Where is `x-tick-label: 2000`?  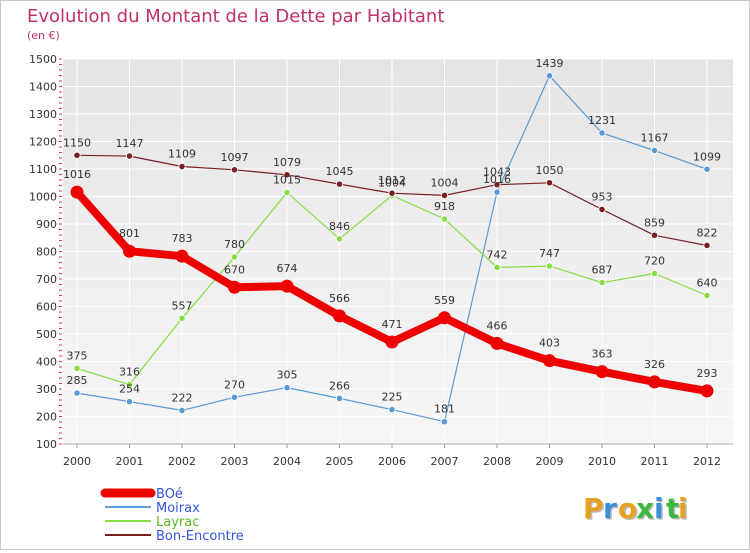 x-tick-label: 2000 is located at coordinates (77, 461).